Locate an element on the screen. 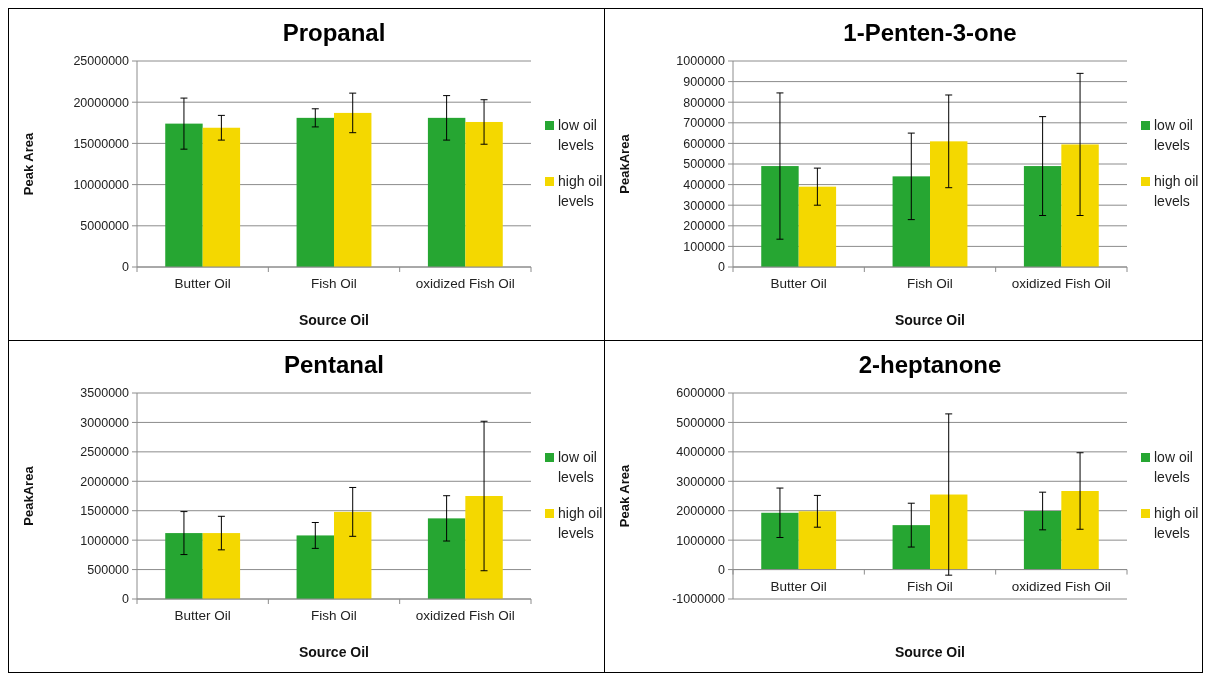 This screenshot has height=676, width=1210. chart-title: 1-Penten-3-one is located at coordinates (929, 32).